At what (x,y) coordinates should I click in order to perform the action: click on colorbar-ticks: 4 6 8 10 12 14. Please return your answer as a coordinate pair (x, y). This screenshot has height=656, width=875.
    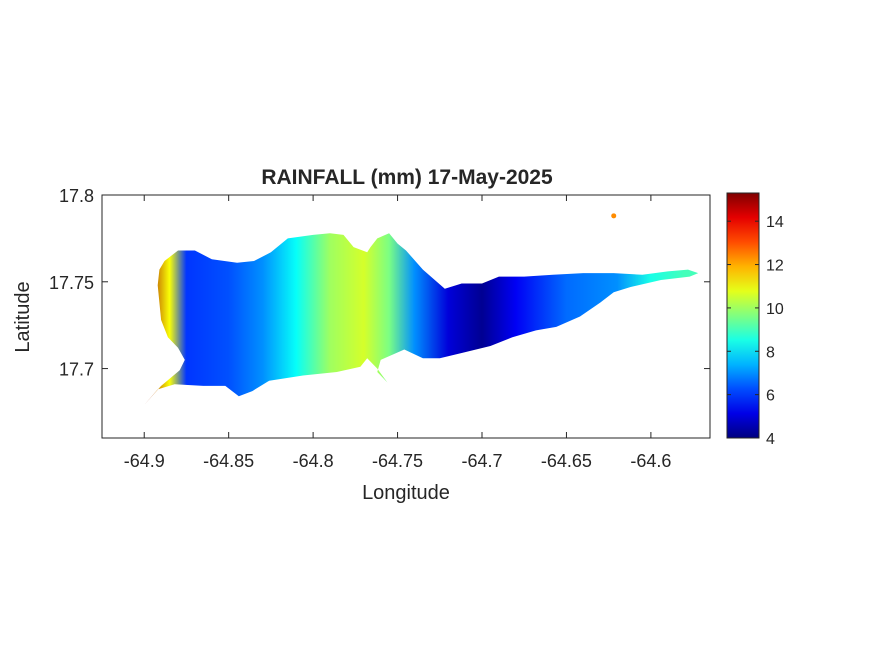
    Looking at the image, I should click on (755, 331).